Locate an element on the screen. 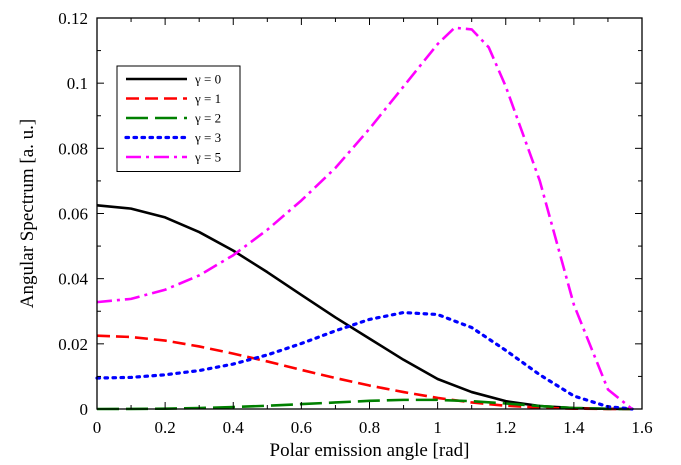 The height and width of the screenshot is (465, 681). x-tick-label: 0.8 is located at coordinates (369, 427).